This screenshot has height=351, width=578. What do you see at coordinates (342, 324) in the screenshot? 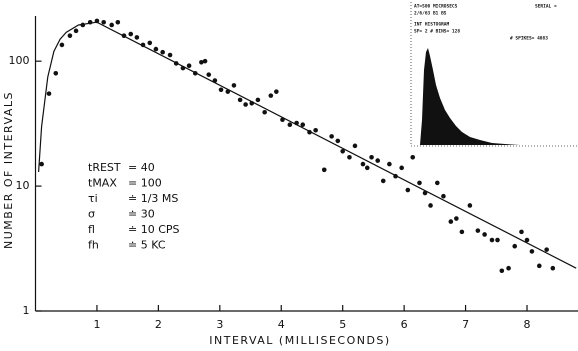
I see `x-tick-label: 5` at bounding box center [342, 324].